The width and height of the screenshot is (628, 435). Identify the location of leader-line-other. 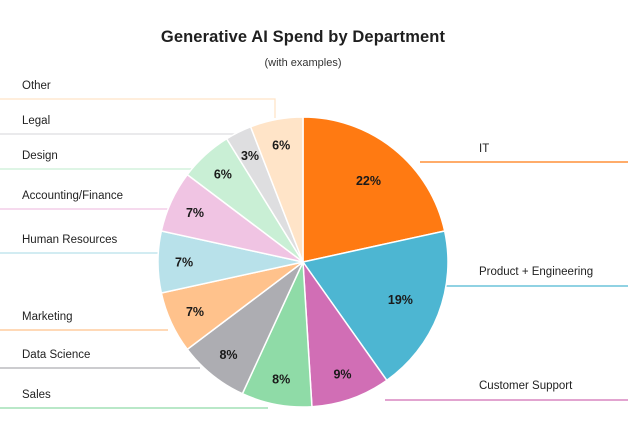
(138, 108).